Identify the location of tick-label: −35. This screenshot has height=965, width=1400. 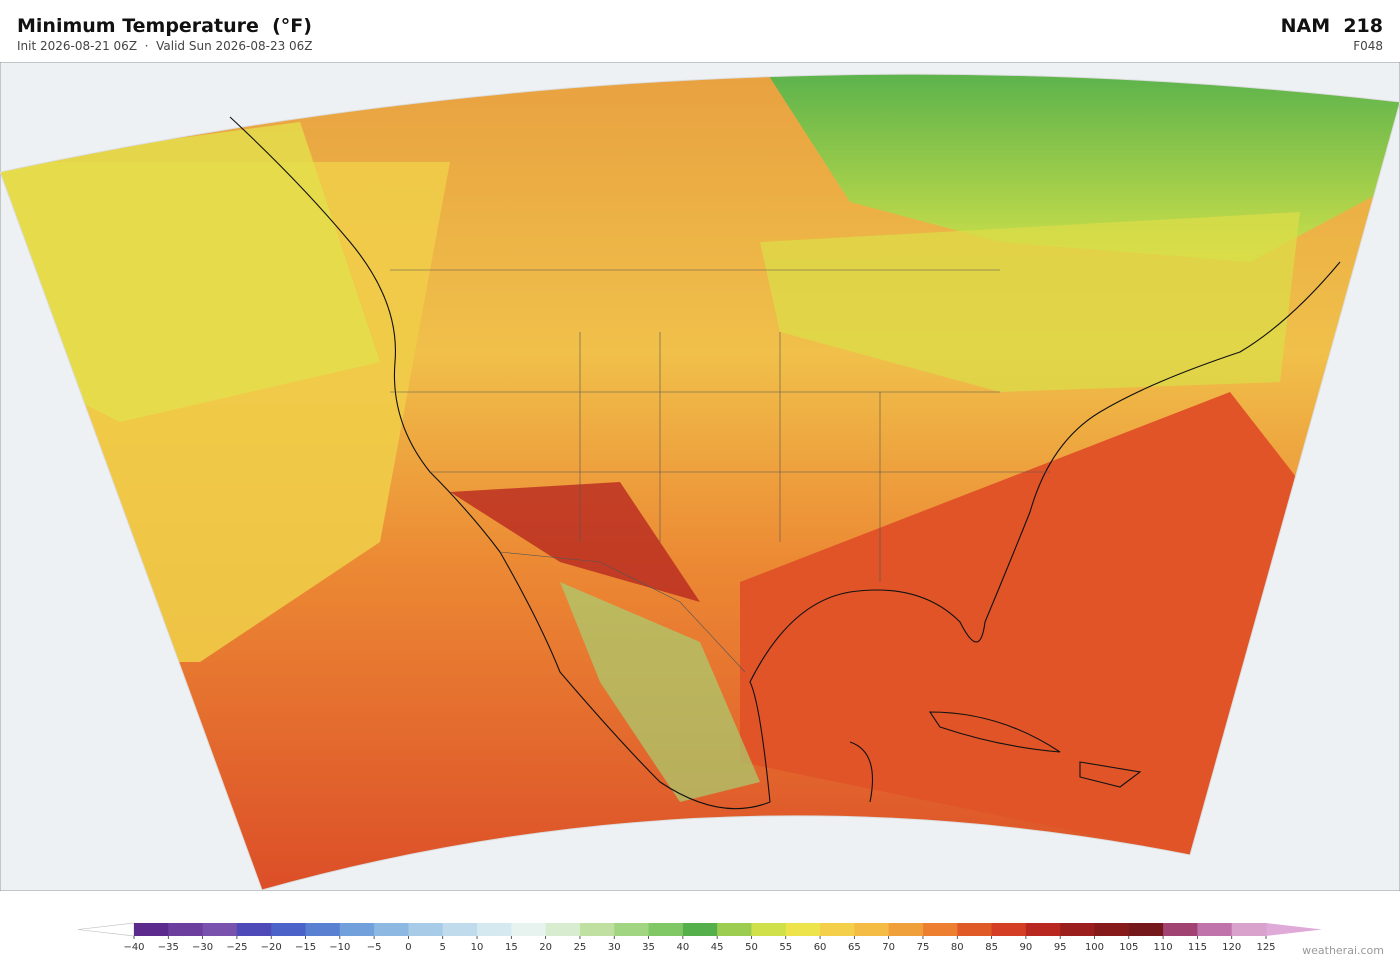
(168, 947).